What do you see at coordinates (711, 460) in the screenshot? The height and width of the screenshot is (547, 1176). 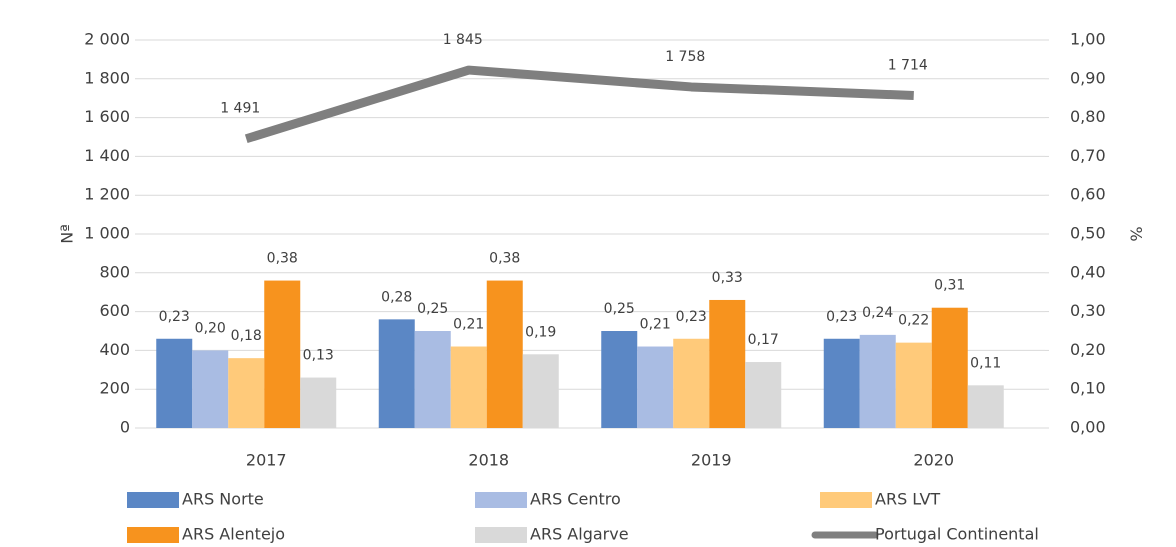 I see `x-tick-label: 2019` at bounding box center [711, 460].